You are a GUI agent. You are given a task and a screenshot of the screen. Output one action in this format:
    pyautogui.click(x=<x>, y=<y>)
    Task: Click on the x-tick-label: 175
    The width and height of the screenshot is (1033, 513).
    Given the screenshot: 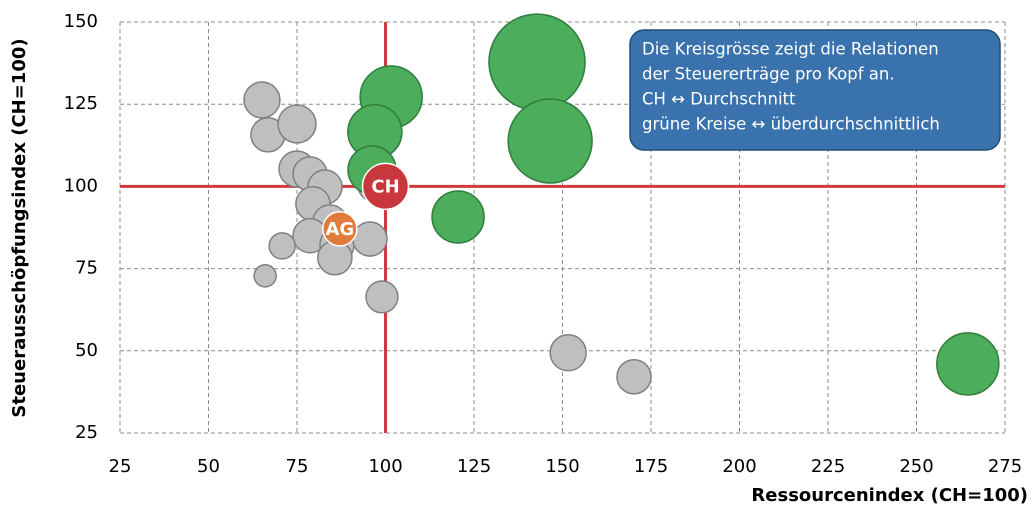 What is the action you would take?
    pyautogui.click(x=651, y=466)
    